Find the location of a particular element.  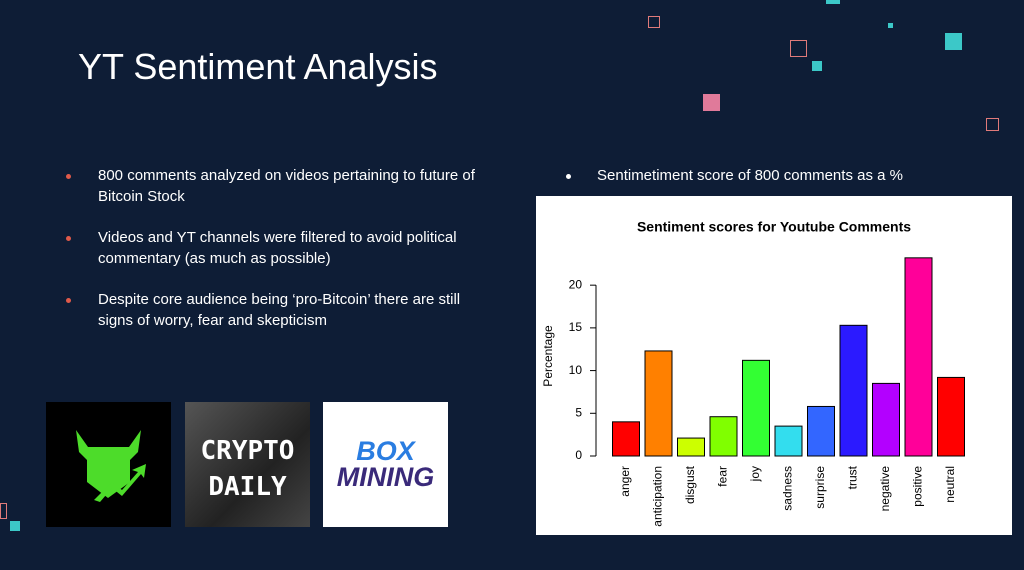

x-tick-label: positive is located at coordinates (918, 486).